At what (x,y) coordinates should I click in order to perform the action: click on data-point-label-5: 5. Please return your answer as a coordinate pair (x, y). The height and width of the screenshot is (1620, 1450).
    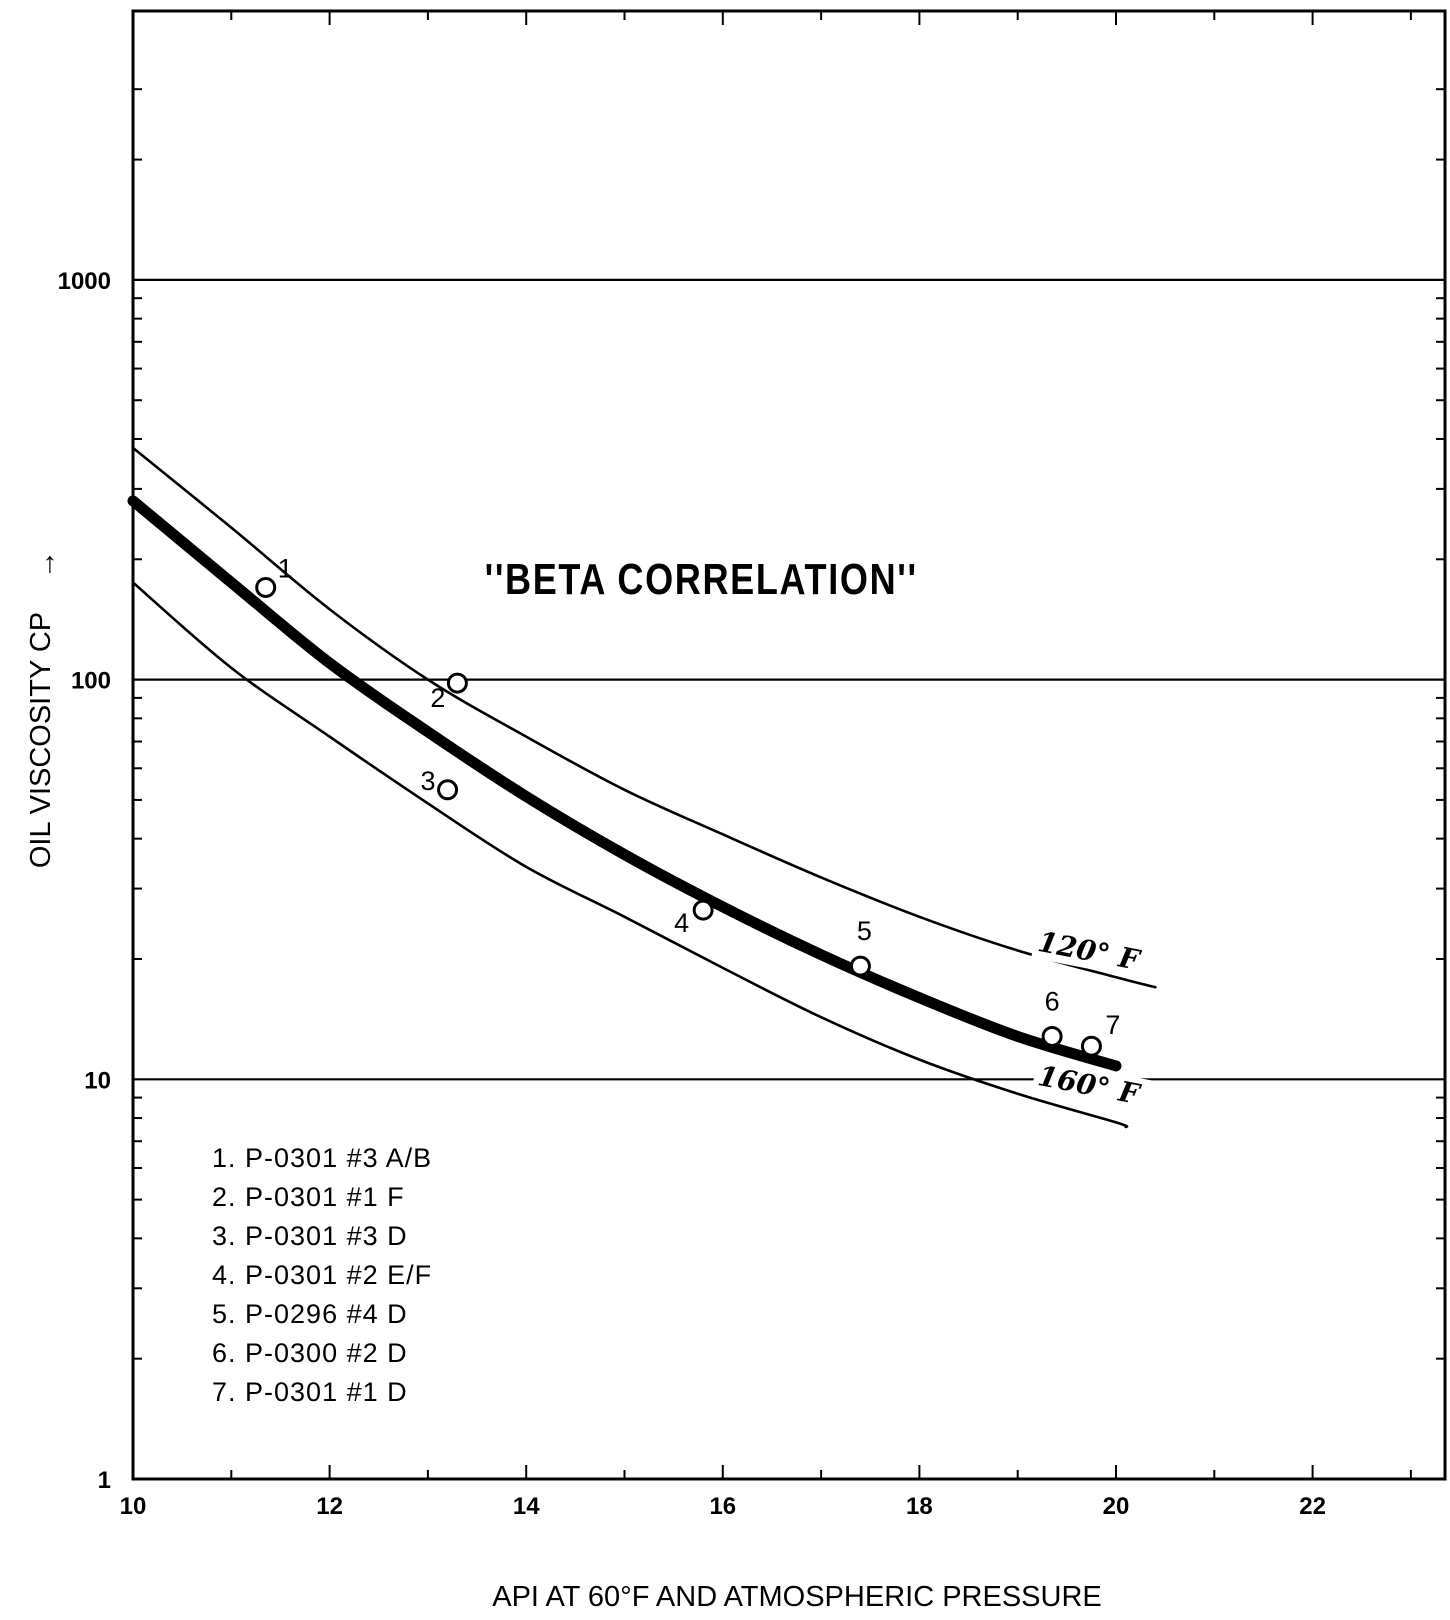
    Looking at the image, I should click on (864, 931).